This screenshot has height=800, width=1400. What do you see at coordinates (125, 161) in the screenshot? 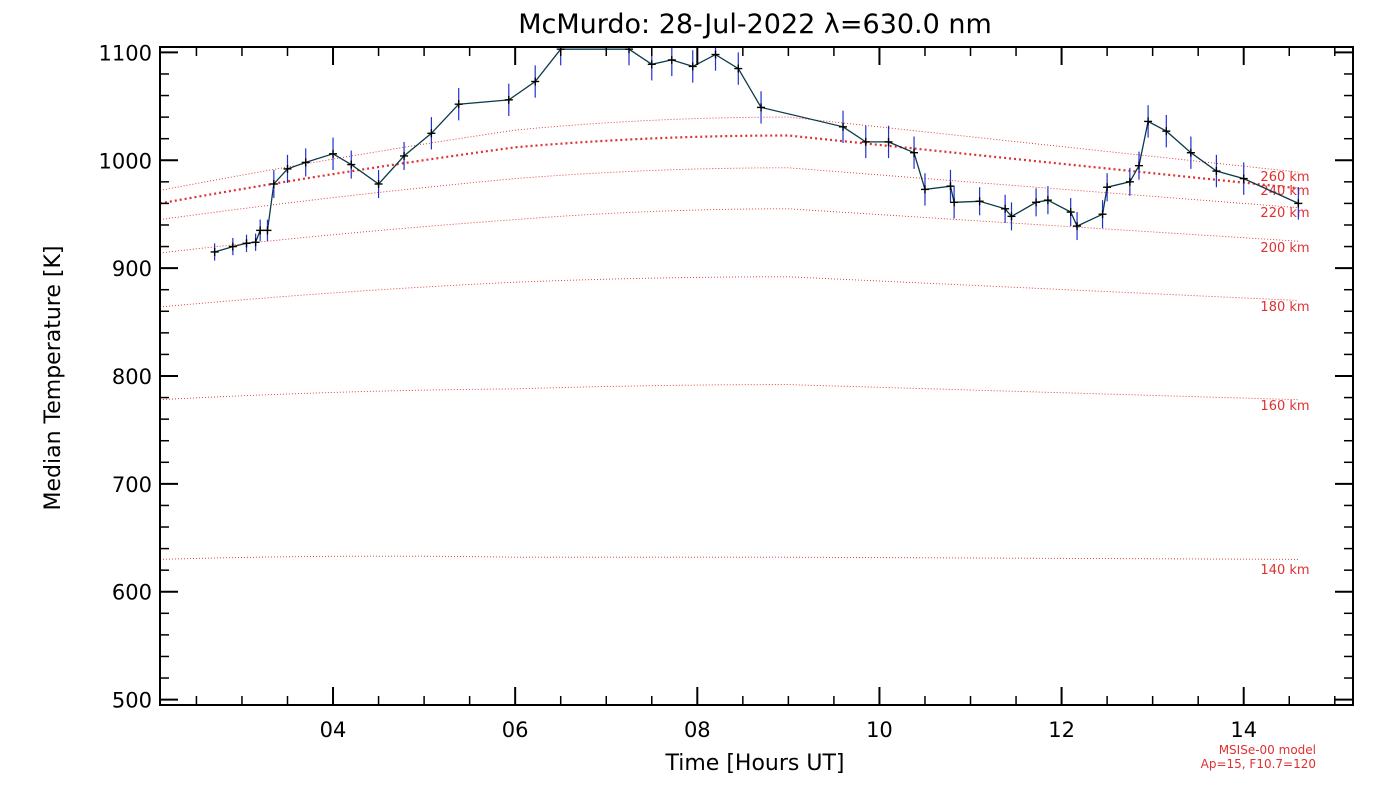
I see `y-tick-label: 1000` at bounding box center [125, 161].